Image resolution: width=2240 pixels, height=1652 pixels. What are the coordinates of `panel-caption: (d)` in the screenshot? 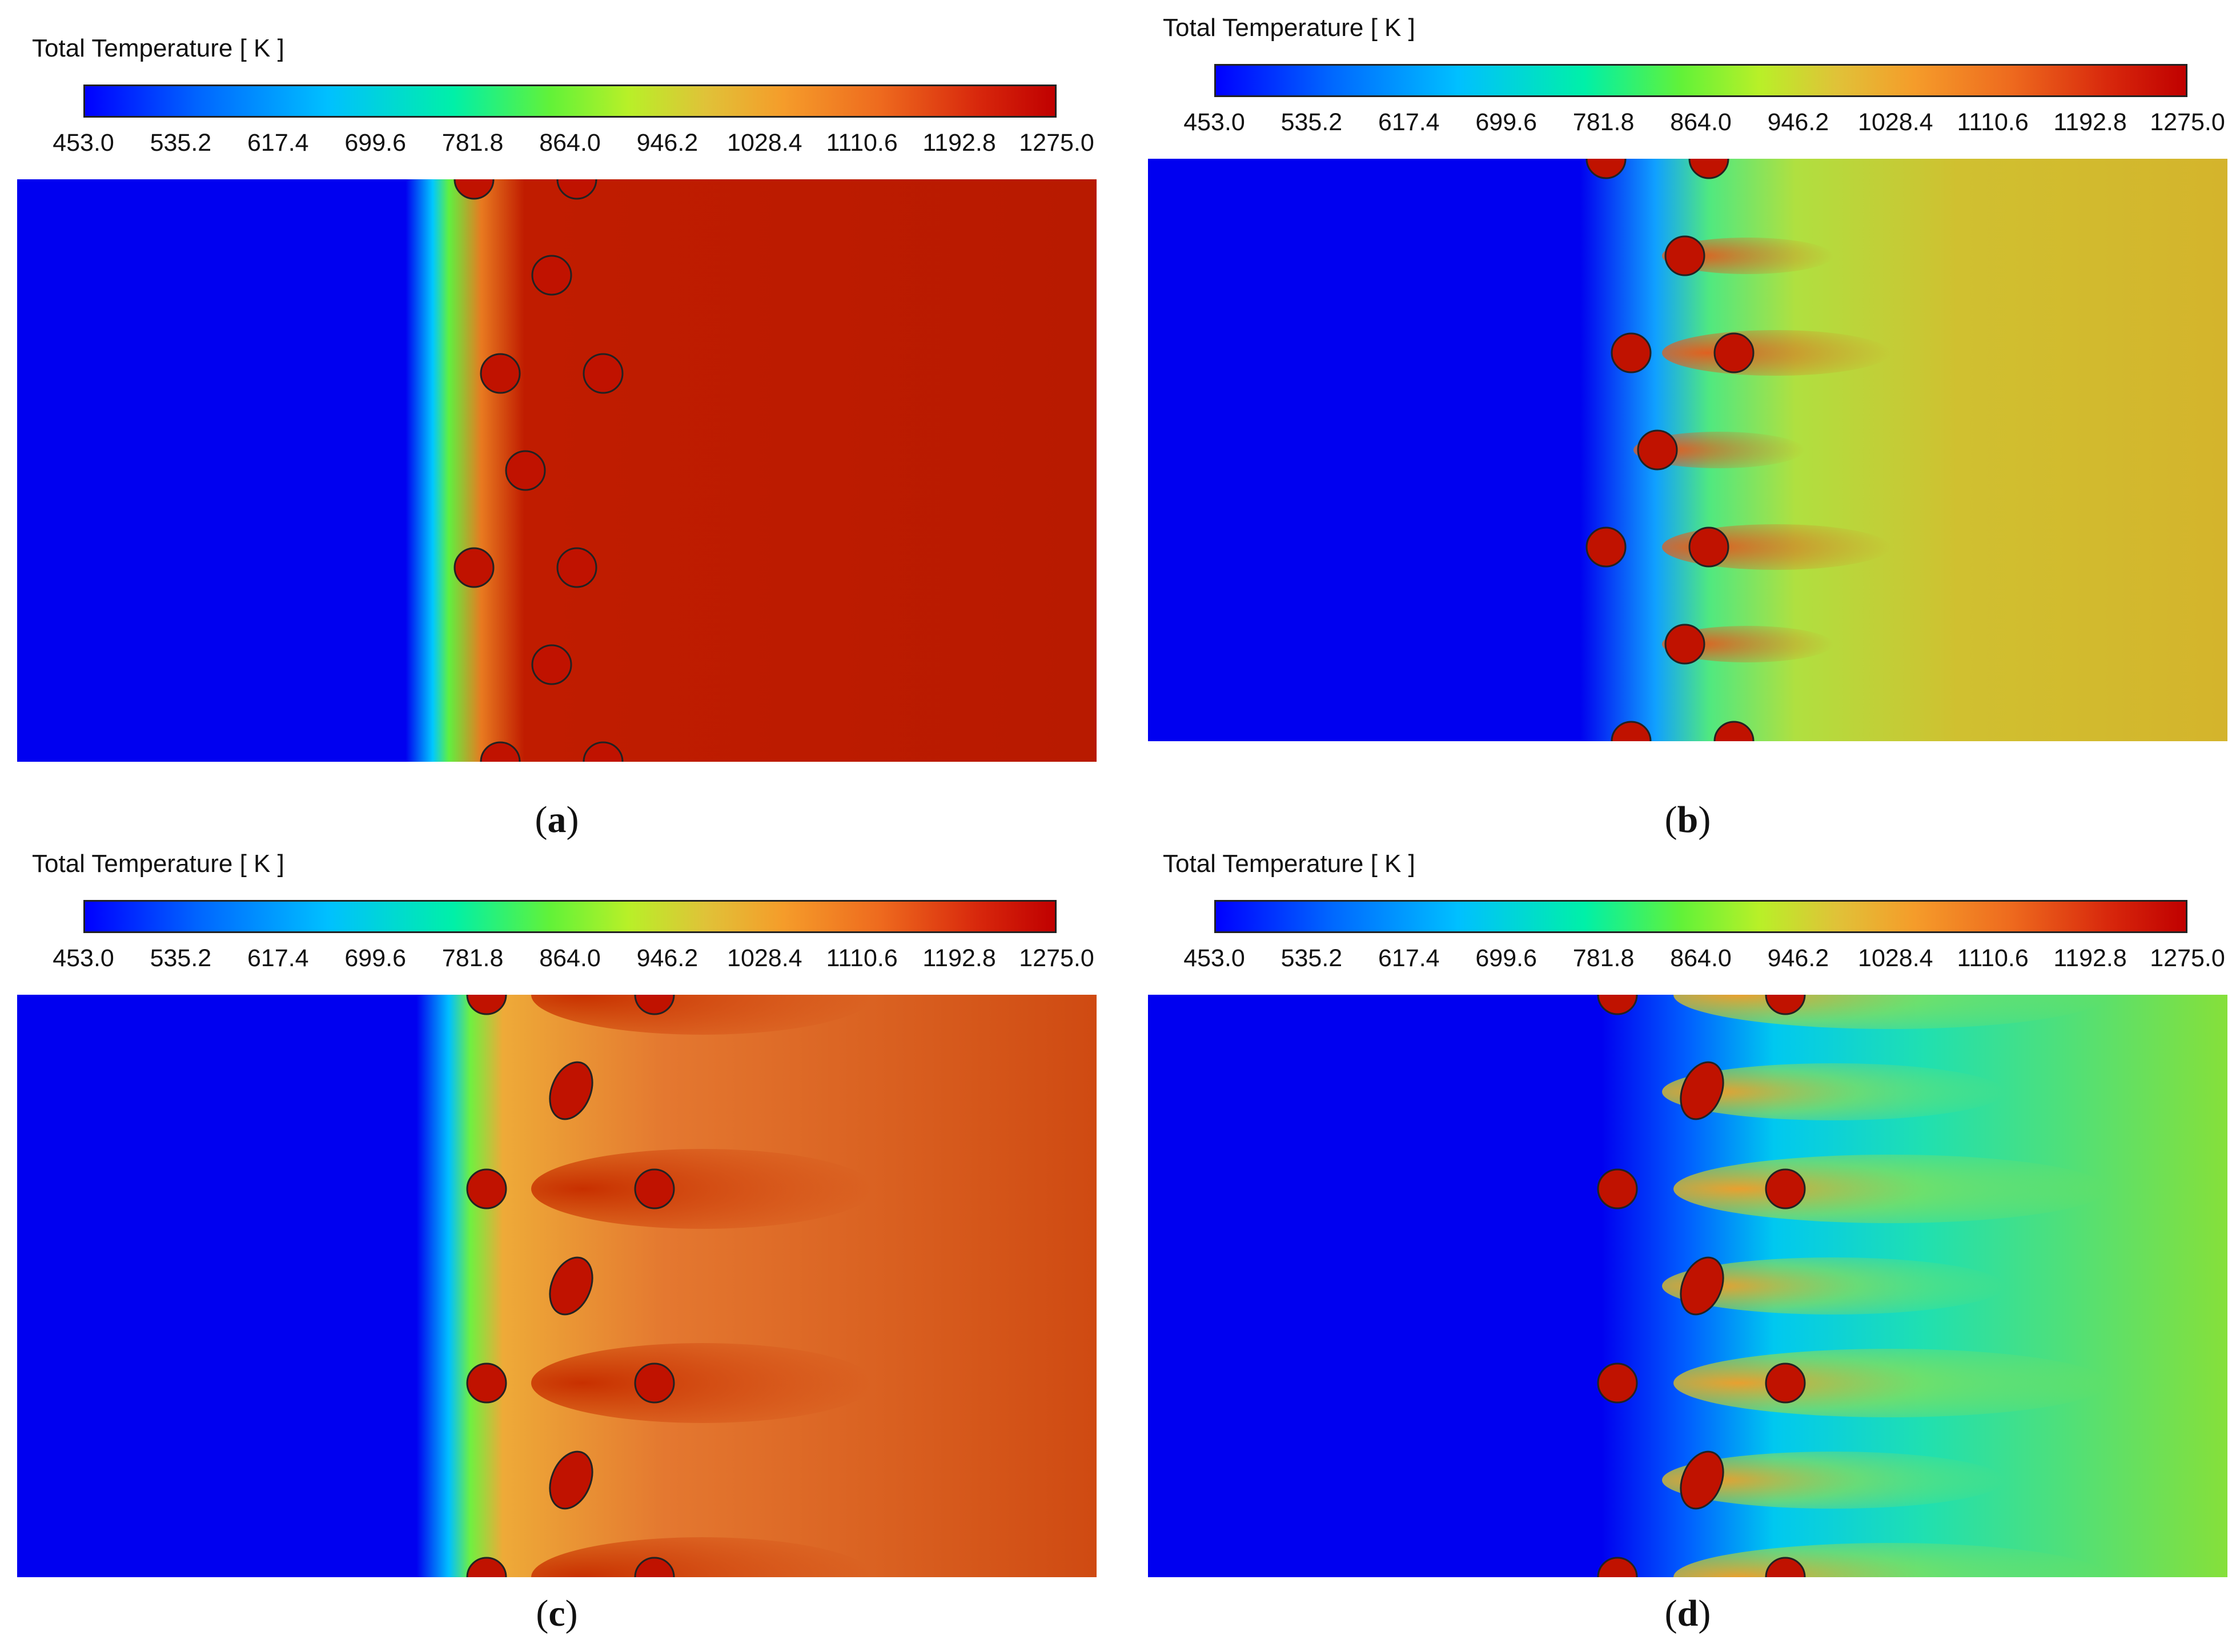 It's located at (1687, 1614).